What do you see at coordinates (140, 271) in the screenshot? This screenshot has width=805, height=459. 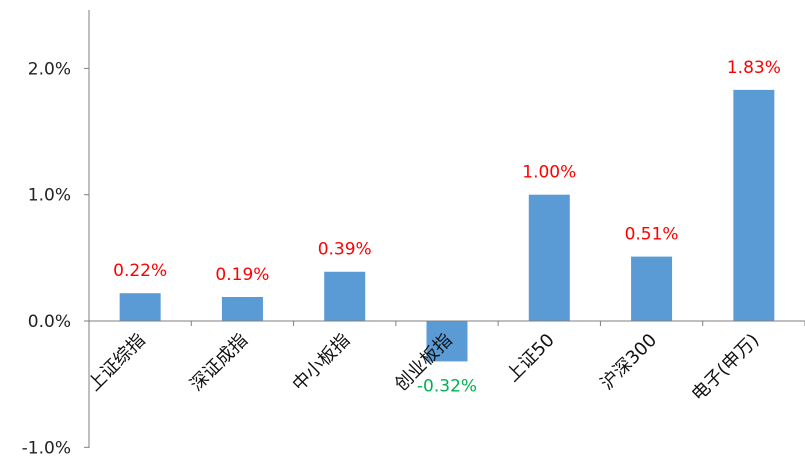 I see `data-label: 0.22%` at bounding box center [140, 271].